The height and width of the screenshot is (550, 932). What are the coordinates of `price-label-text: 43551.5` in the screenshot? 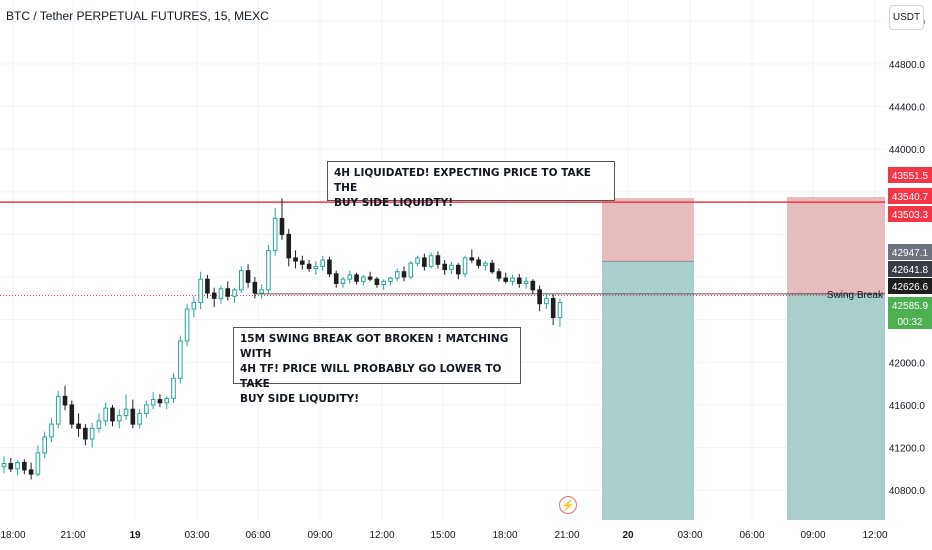 It's located at (910, 176).